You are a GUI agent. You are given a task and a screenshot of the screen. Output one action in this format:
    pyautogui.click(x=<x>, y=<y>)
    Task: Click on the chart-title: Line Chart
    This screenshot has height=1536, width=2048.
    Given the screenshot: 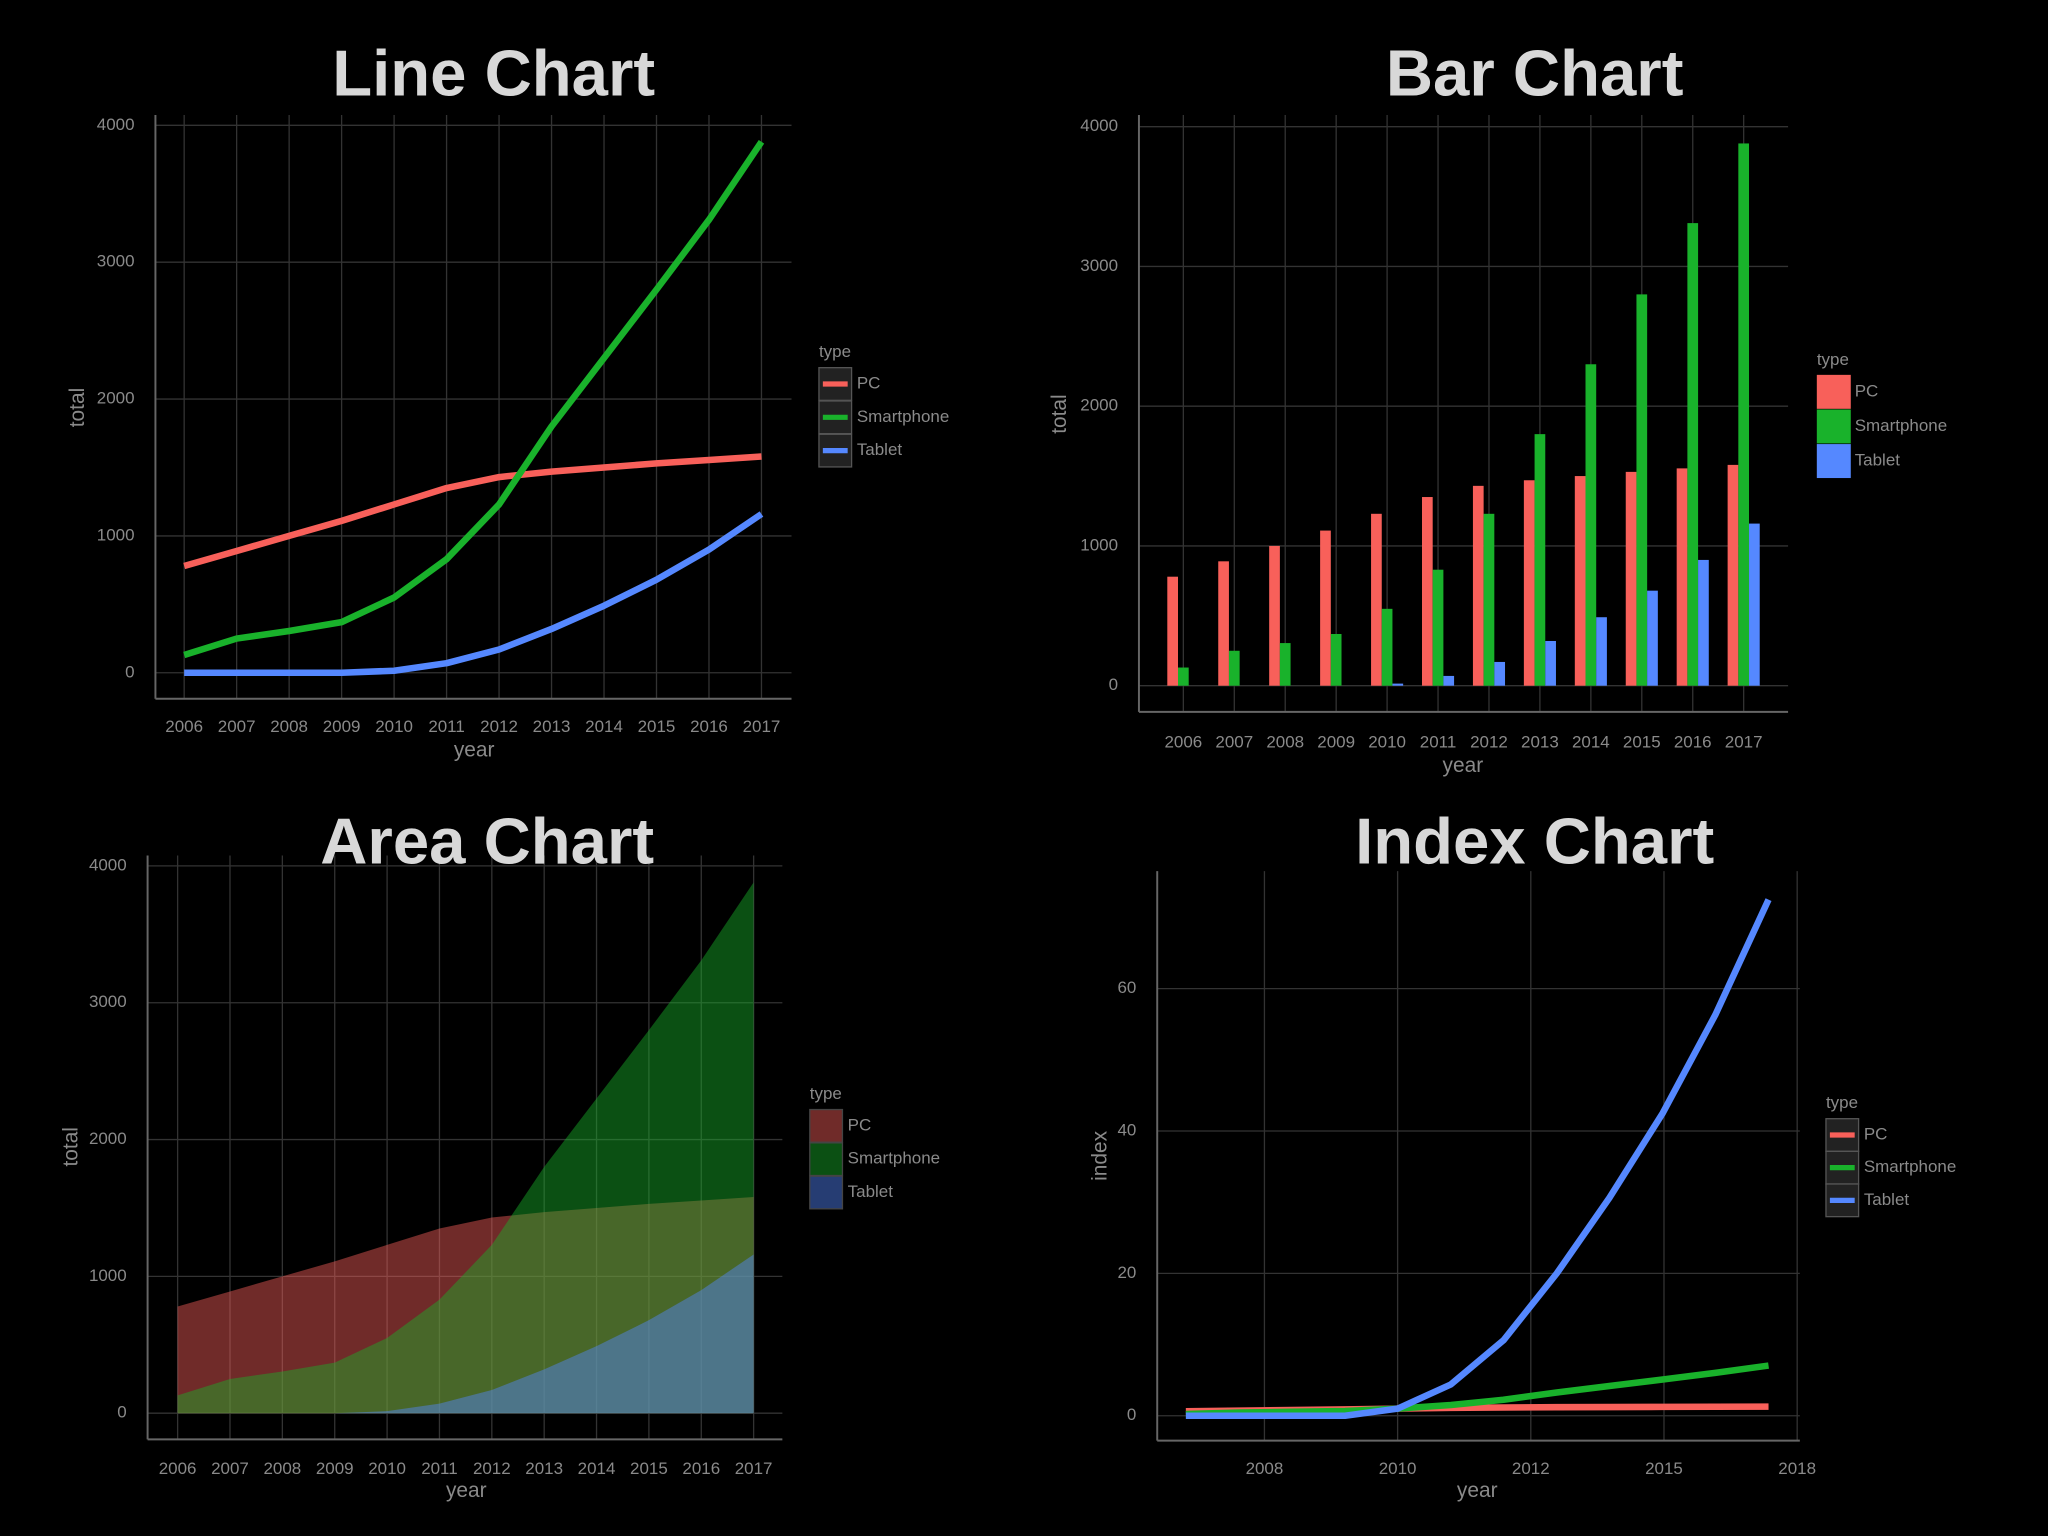 What is the action you would take?
    pyautogui.click(x=493, y=73)
    